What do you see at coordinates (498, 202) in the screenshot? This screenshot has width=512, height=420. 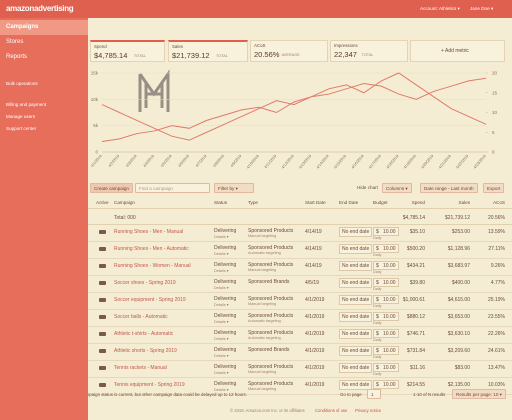 I see `column-header: ACoS` at bounding box center [498, 202].